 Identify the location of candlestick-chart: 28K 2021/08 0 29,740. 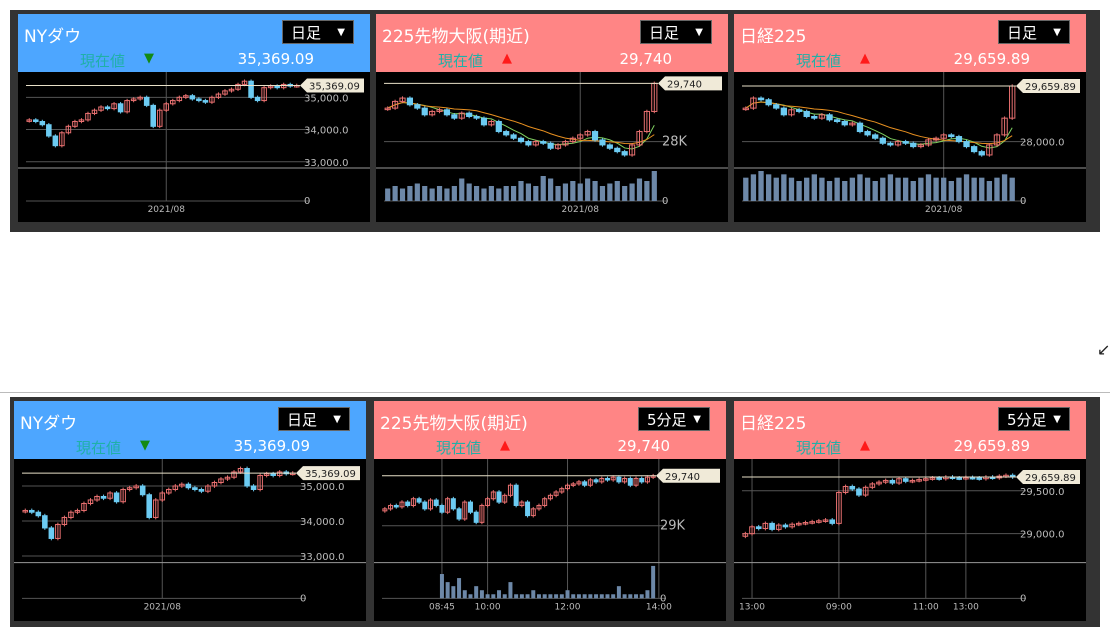
(552, 147).